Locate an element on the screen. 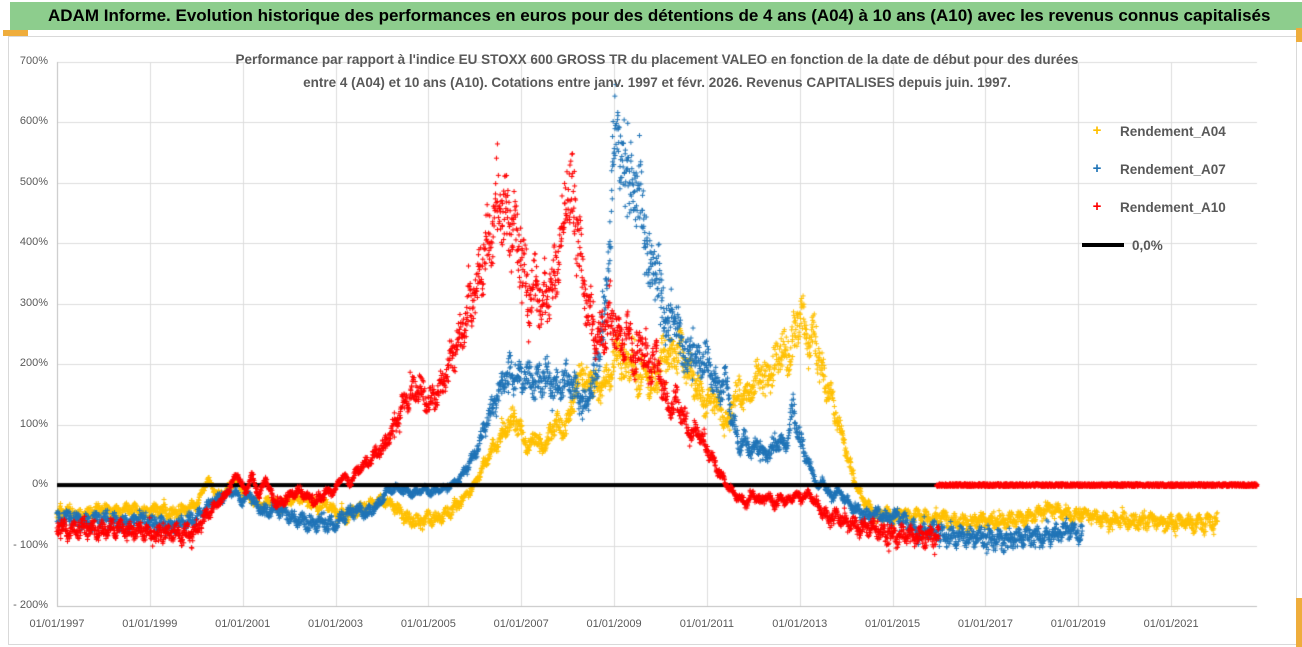 The width and height of the screenshot is (1302, 647). x-tick-label: 01/01/2005 is located at coordinates (428, 624).